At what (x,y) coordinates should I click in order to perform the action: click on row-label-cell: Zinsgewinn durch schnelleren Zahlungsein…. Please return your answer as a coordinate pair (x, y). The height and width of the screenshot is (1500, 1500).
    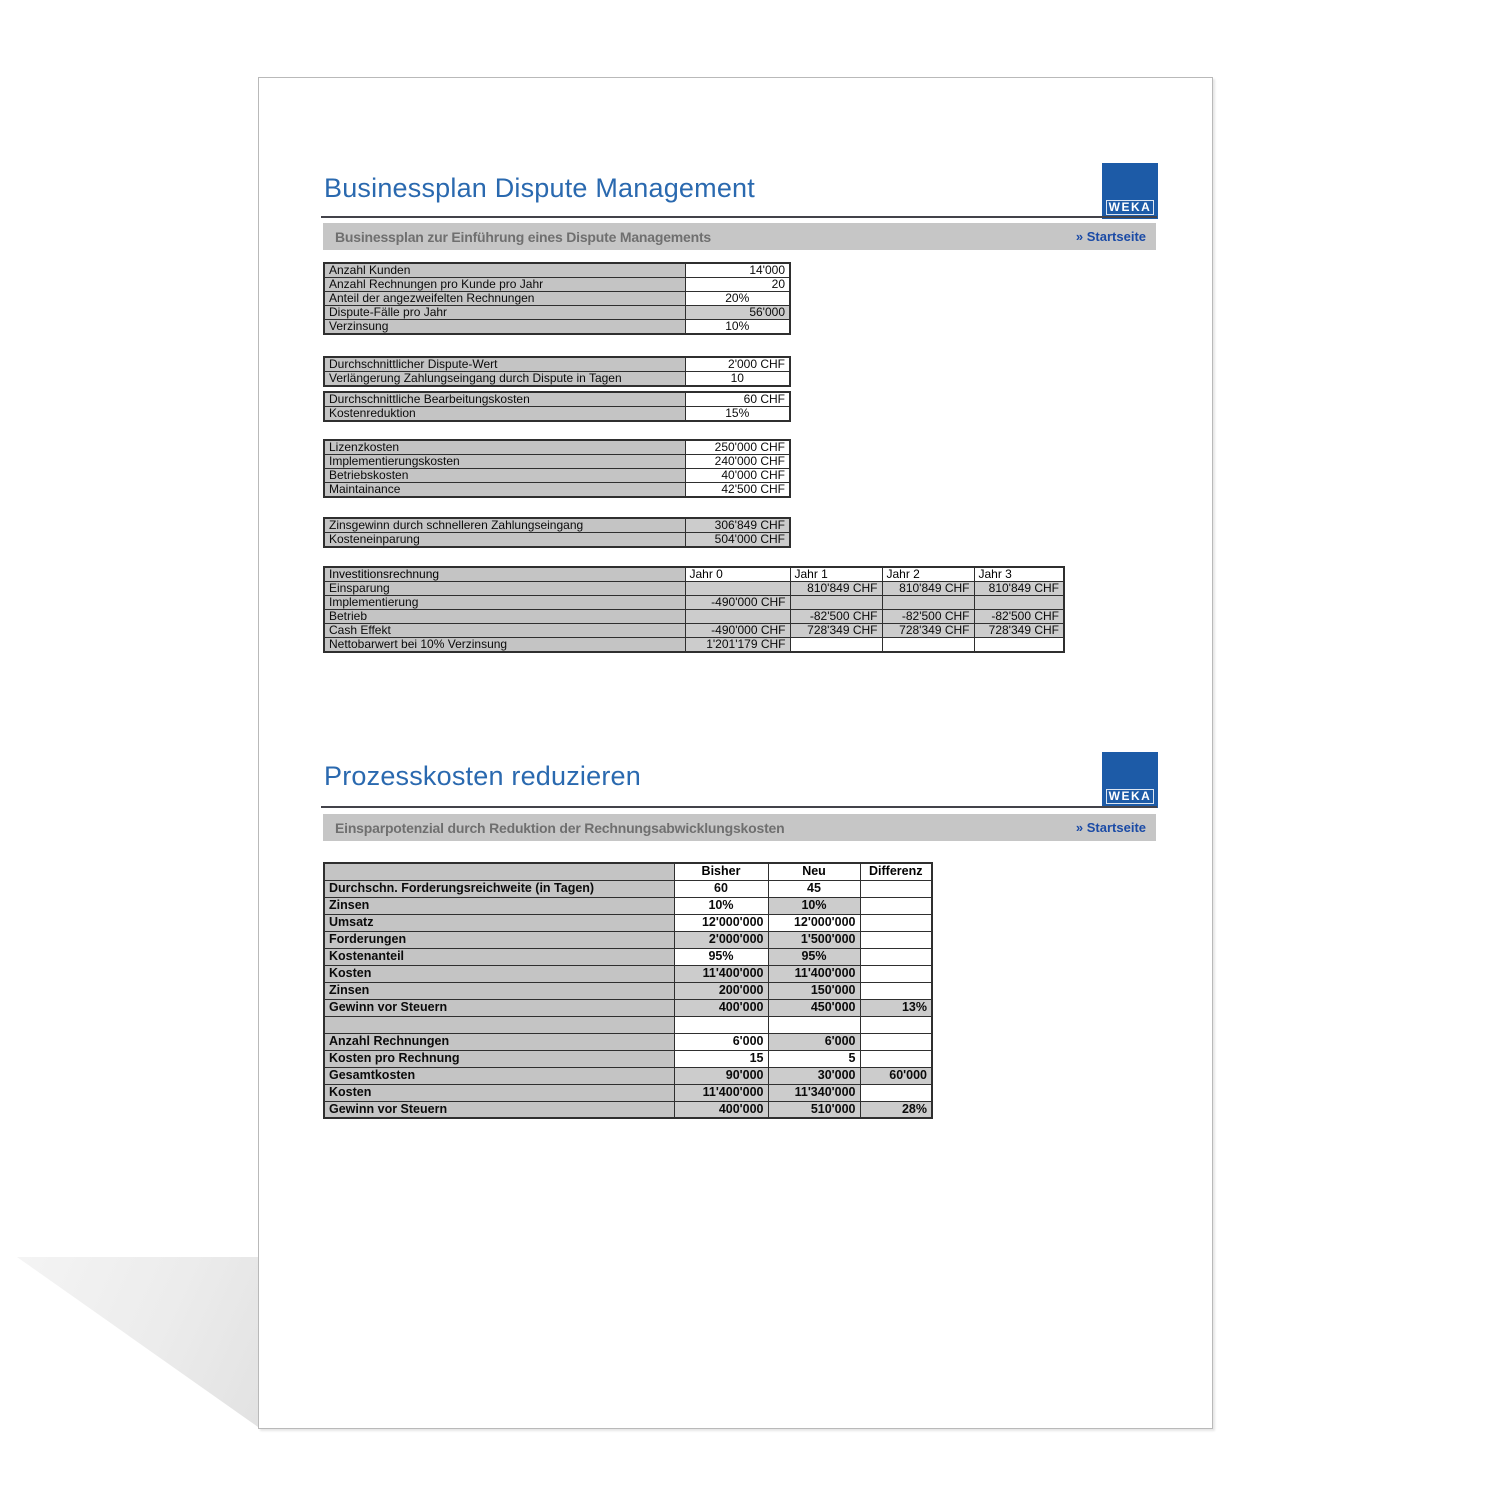
    Looking at the image, I should click on (504, 525).